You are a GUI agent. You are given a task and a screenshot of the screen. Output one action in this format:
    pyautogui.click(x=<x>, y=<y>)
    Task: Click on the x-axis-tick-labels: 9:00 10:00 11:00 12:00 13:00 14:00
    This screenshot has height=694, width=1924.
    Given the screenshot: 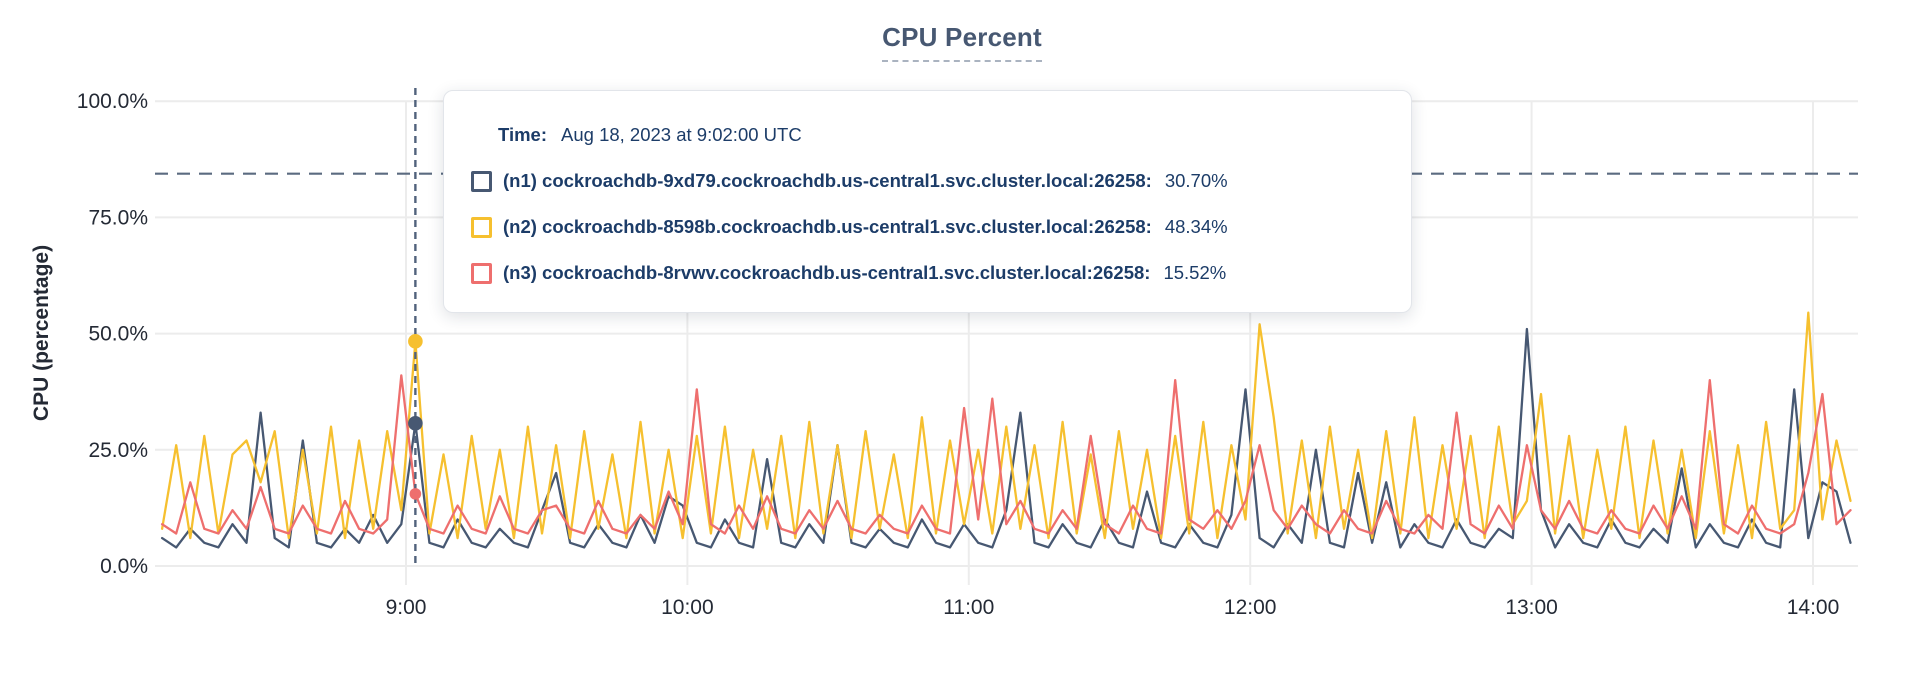 What is the action you would take?
    pyautogui.click(x=1113, y=607)
    